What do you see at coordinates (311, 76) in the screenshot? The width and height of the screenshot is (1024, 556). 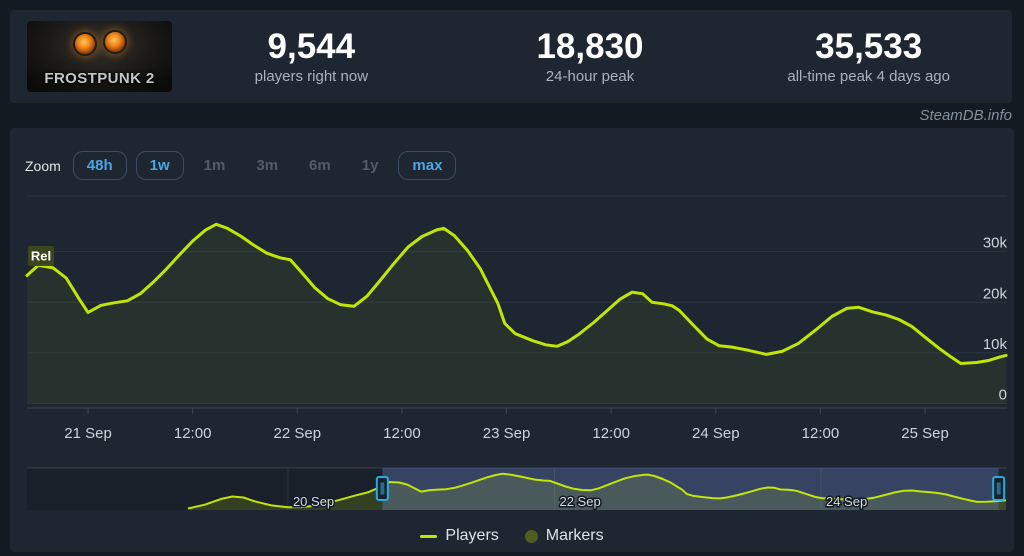 I see `current-players-label: players right now` at bounding box center [311, 76].